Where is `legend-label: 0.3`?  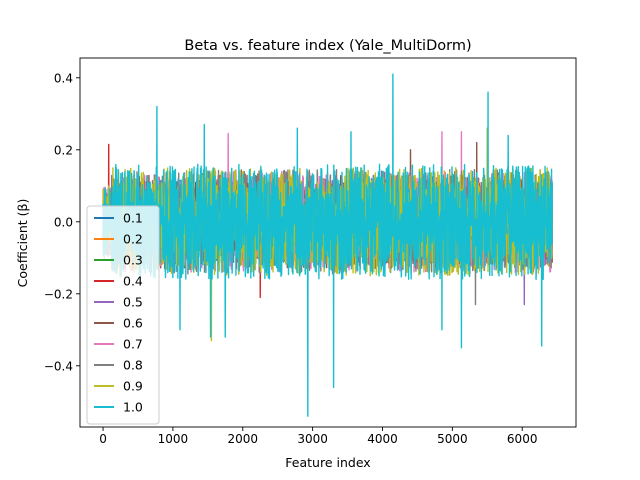 legend-label: 0.3 is located at coordinates (133, 260).